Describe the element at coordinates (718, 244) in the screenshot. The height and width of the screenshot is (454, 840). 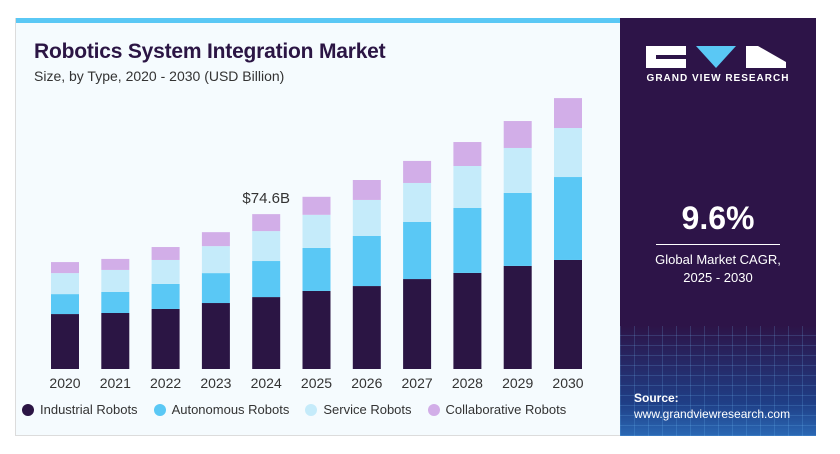
I see `cagr-divider` at that location.